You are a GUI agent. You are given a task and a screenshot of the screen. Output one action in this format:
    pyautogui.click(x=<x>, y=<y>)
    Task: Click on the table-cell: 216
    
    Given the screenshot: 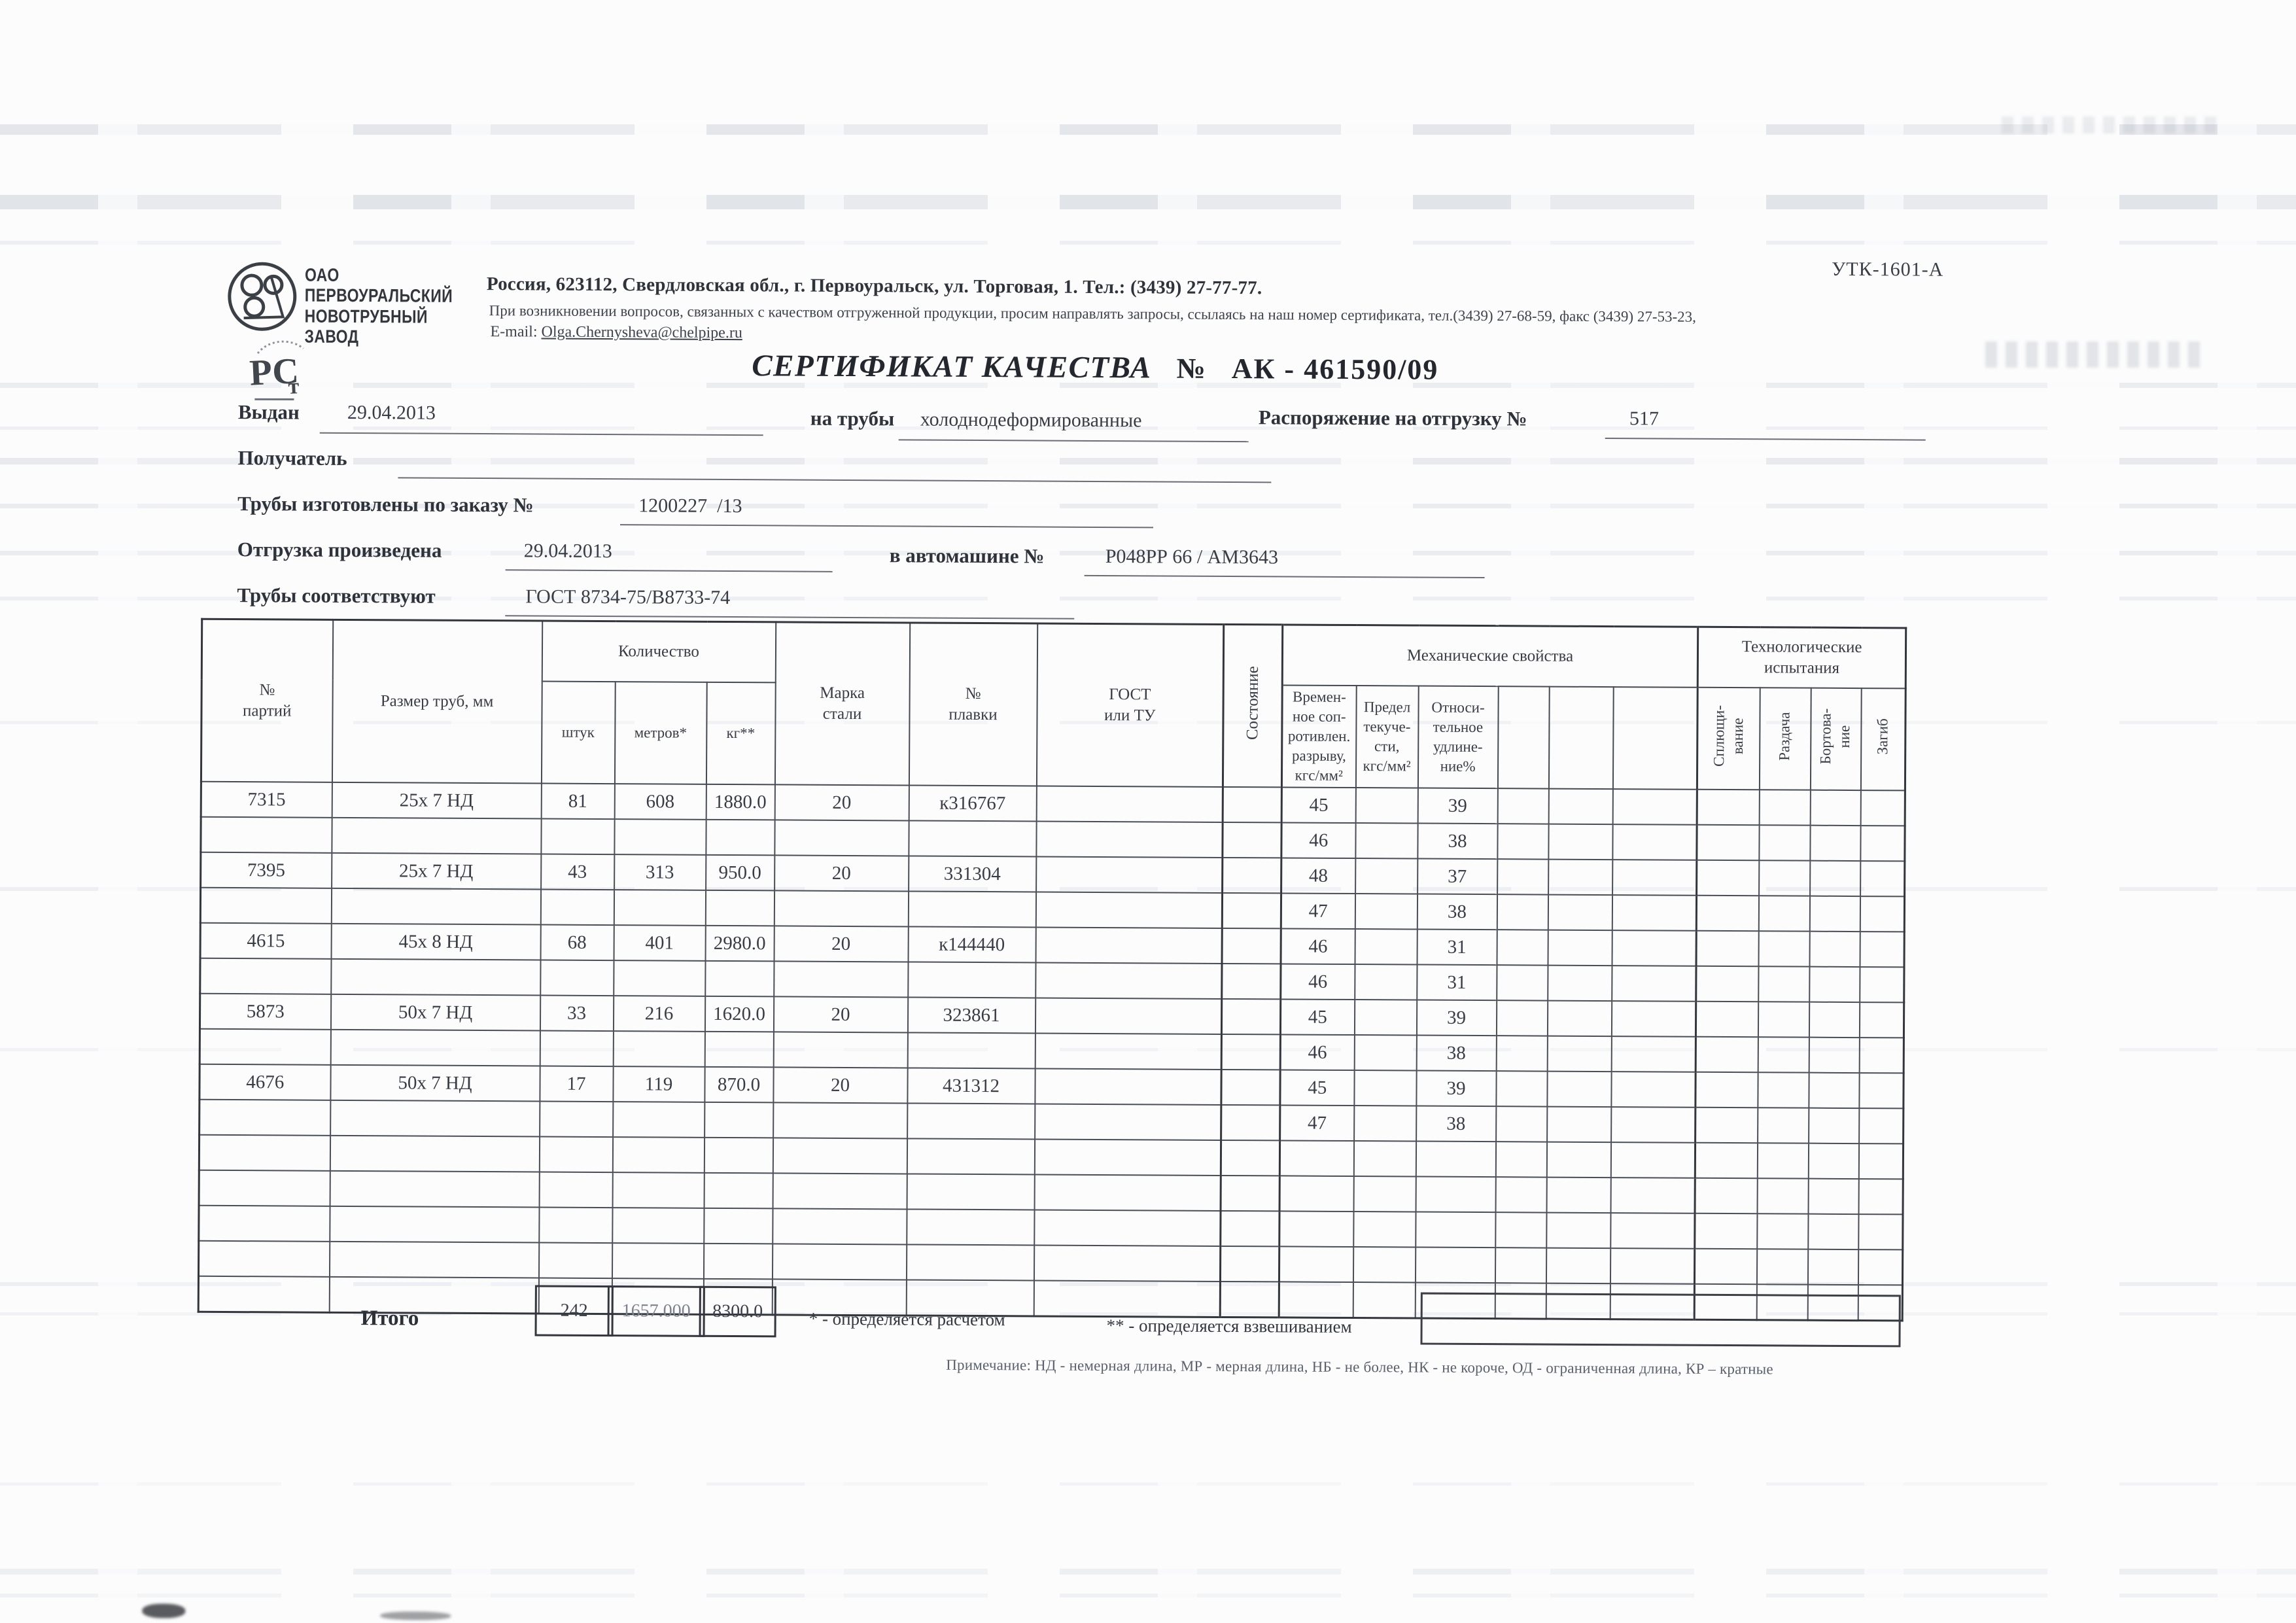 What is the action you would take?
    pyautogui.click(x=659, y=1014)
    